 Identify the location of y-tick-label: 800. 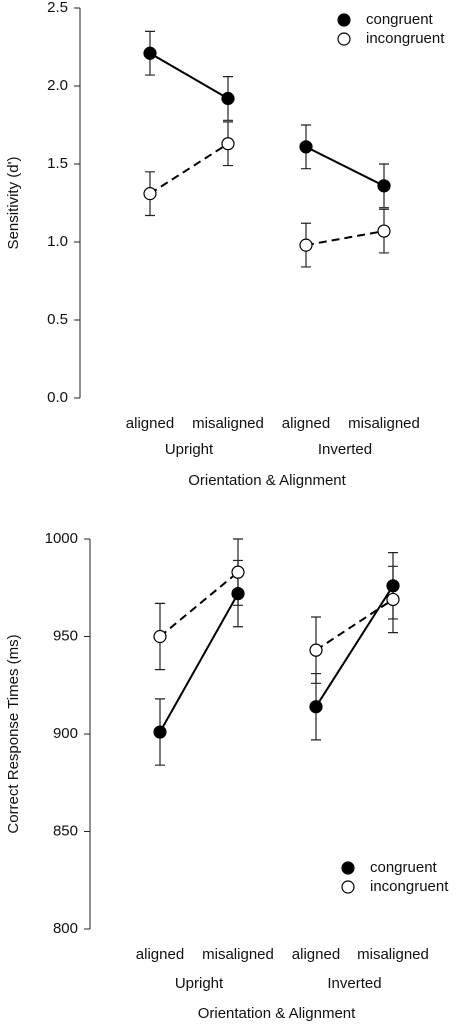
(65, 928).